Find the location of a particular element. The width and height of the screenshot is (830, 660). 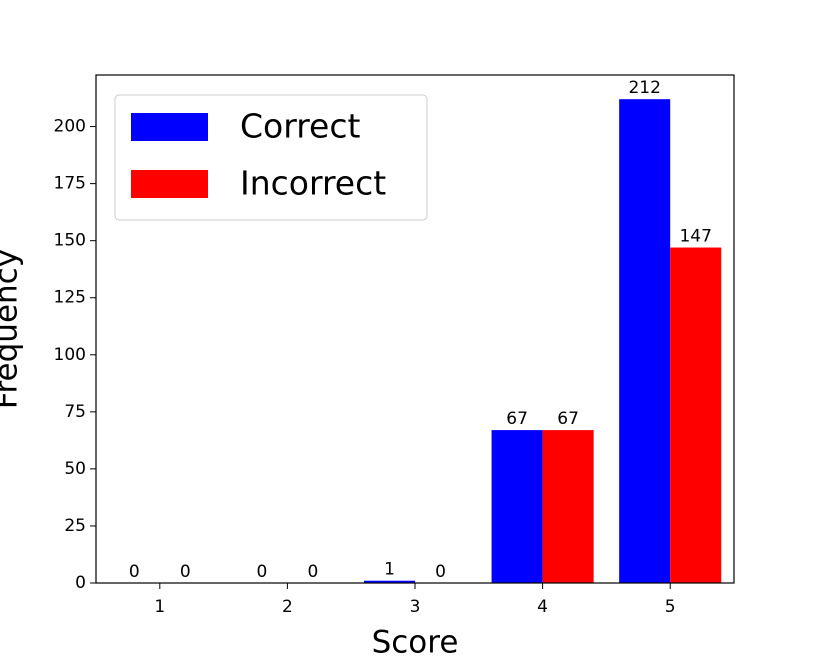

x-tick-label: 3 is located at coordinates (415, 607).